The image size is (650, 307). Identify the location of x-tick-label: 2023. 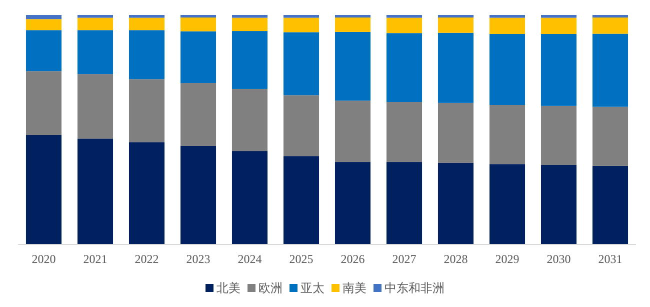
(198, 259).